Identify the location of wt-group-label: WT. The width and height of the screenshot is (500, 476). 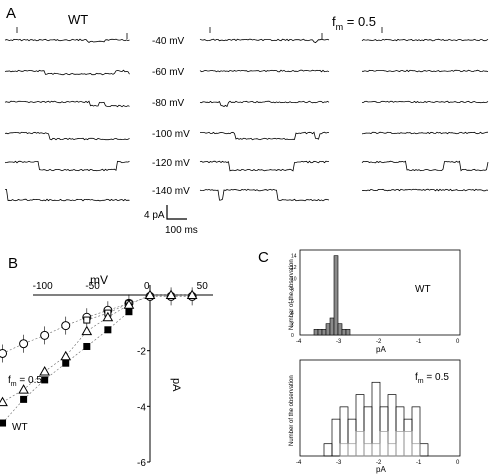
(78, 19).